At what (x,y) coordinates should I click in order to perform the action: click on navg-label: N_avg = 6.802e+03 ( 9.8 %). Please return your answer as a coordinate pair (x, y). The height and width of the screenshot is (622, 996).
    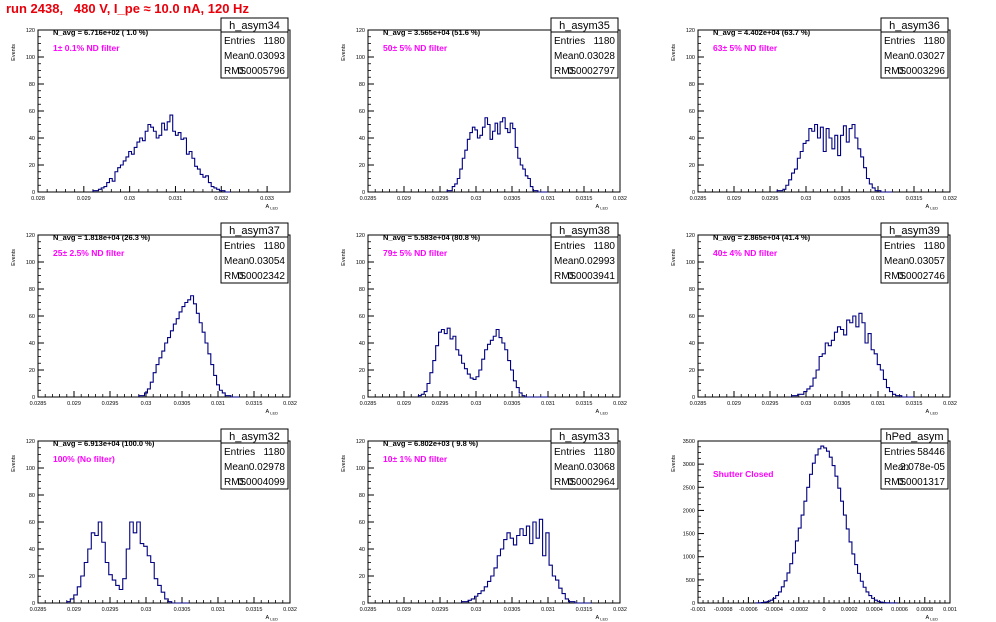
    Looking at the image, I should click on (431, 443).